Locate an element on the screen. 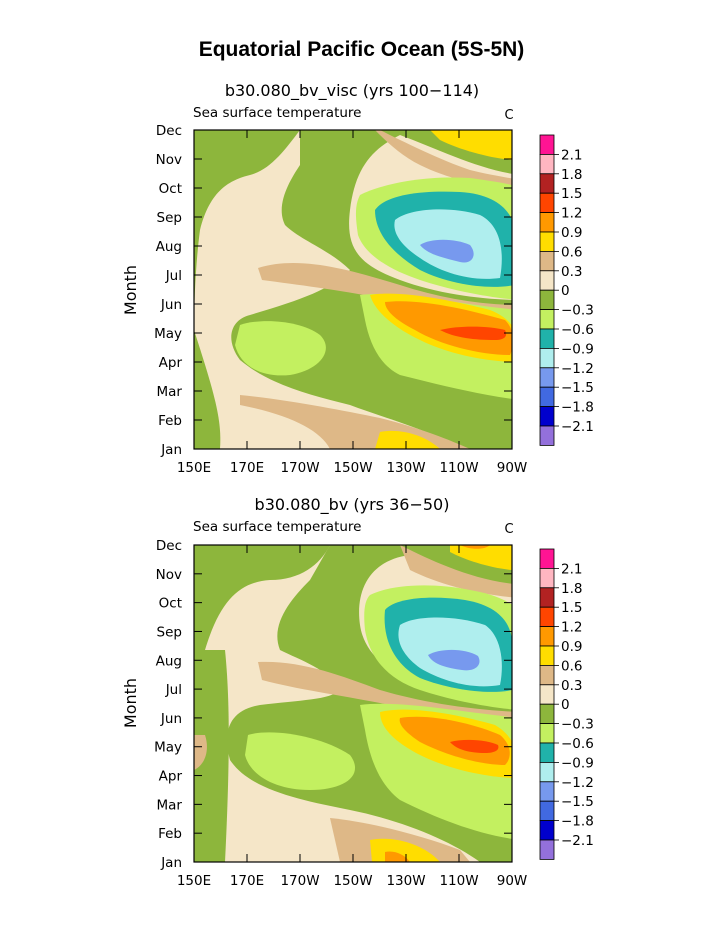 The height and width of the screenshot is (935, 723). y-axis-label: Month is located at coordinates (130, 290).